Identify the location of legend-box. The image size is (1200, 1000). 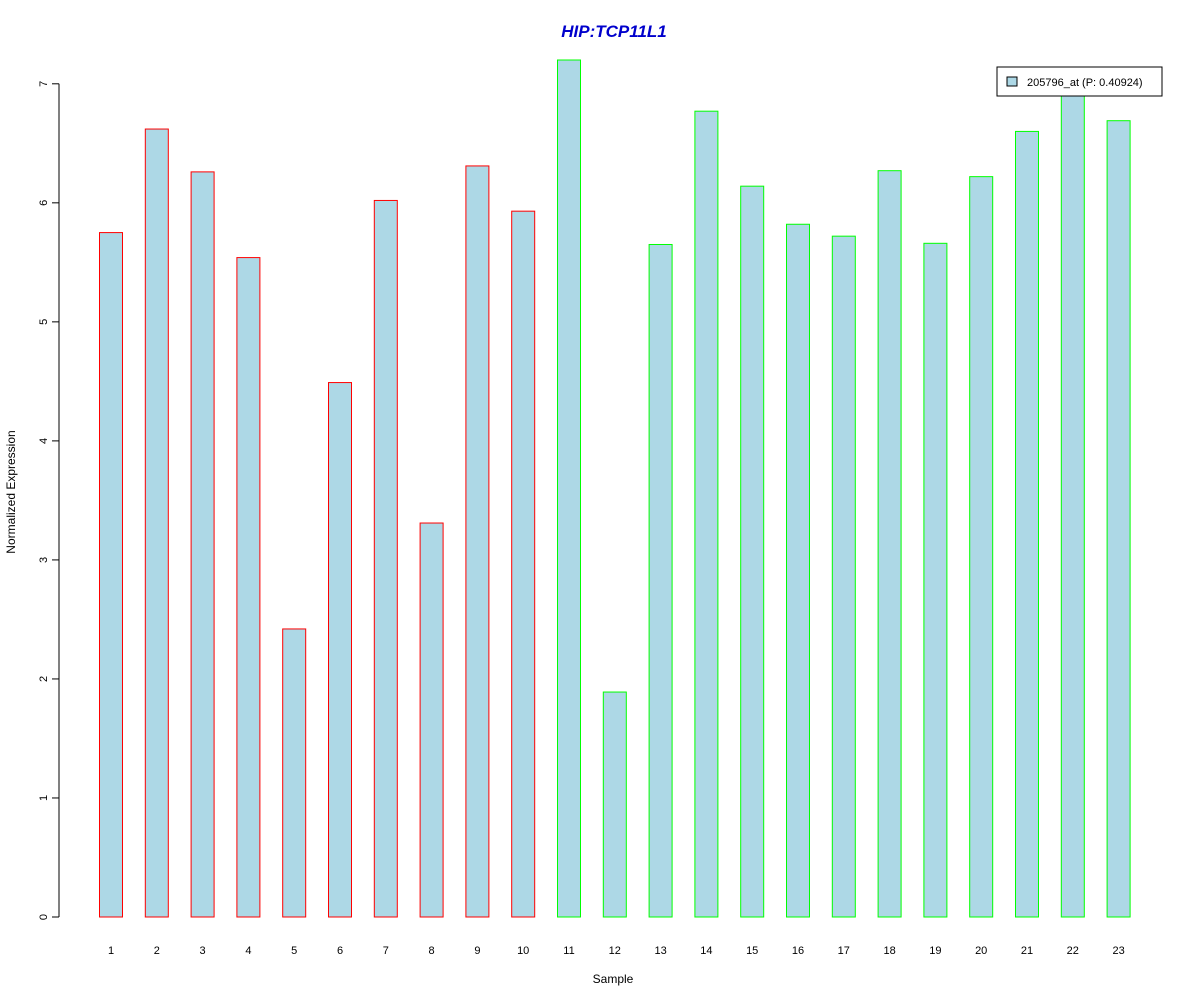
(1079, 81).